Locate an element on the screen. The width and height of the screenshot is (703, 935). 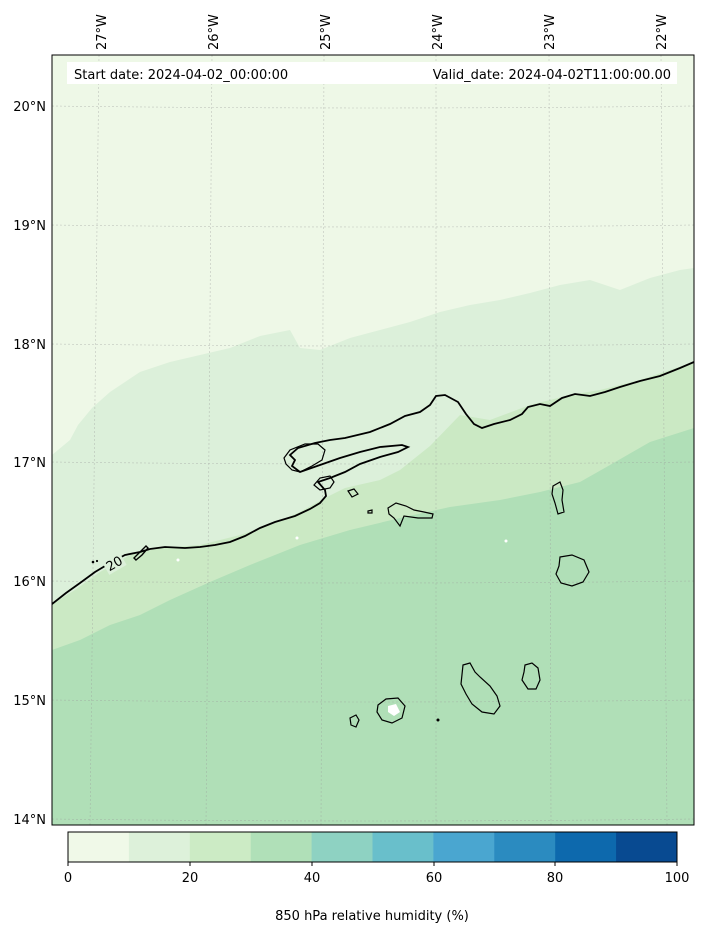
fogo-summit is located at coordinates (394, 710).